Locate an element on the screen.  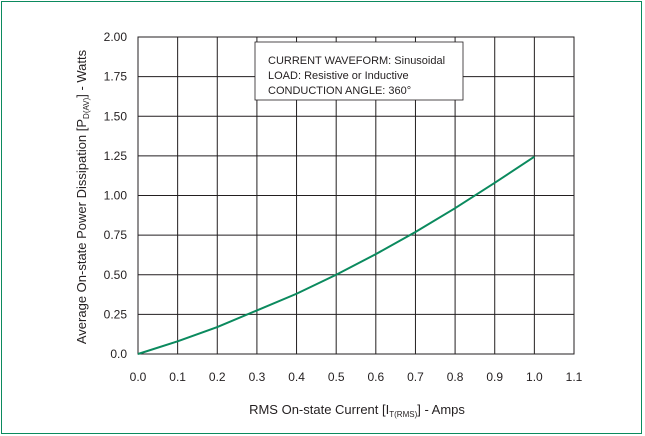
annotation-waveform: CURRENT WAVEFORM: Sinusoidal is located at coordinates (356, 61).